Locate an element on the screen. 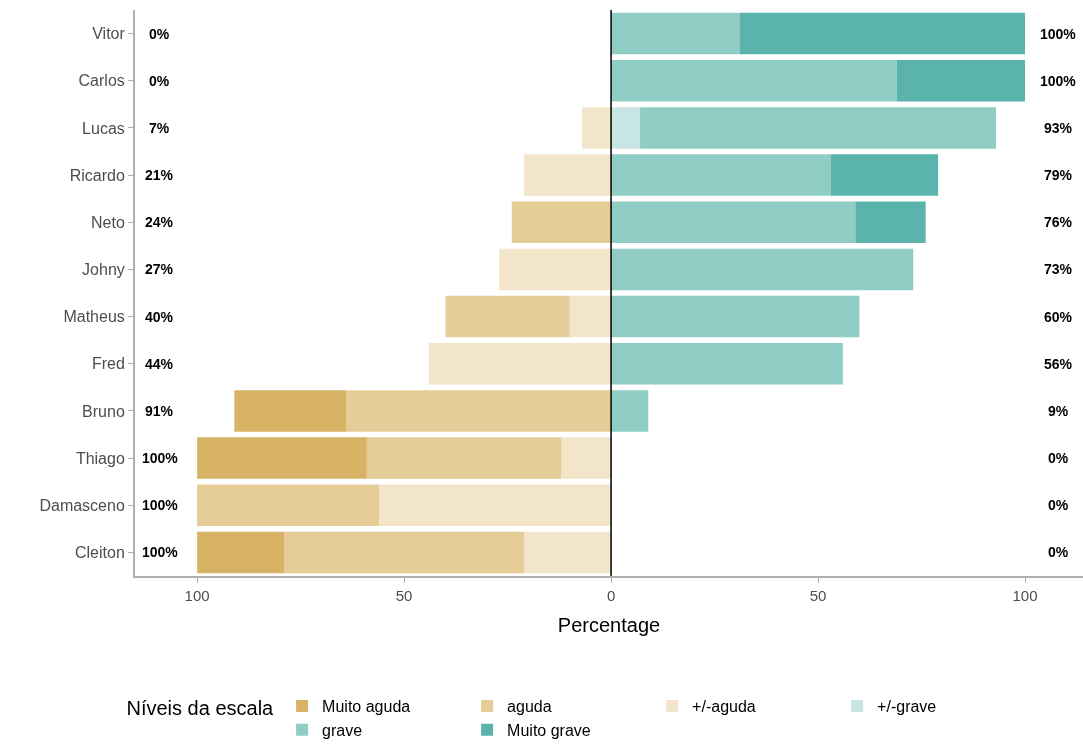 The image size is (1083, 747). y-tick-label: Johny is located at coordinates (103, 270).